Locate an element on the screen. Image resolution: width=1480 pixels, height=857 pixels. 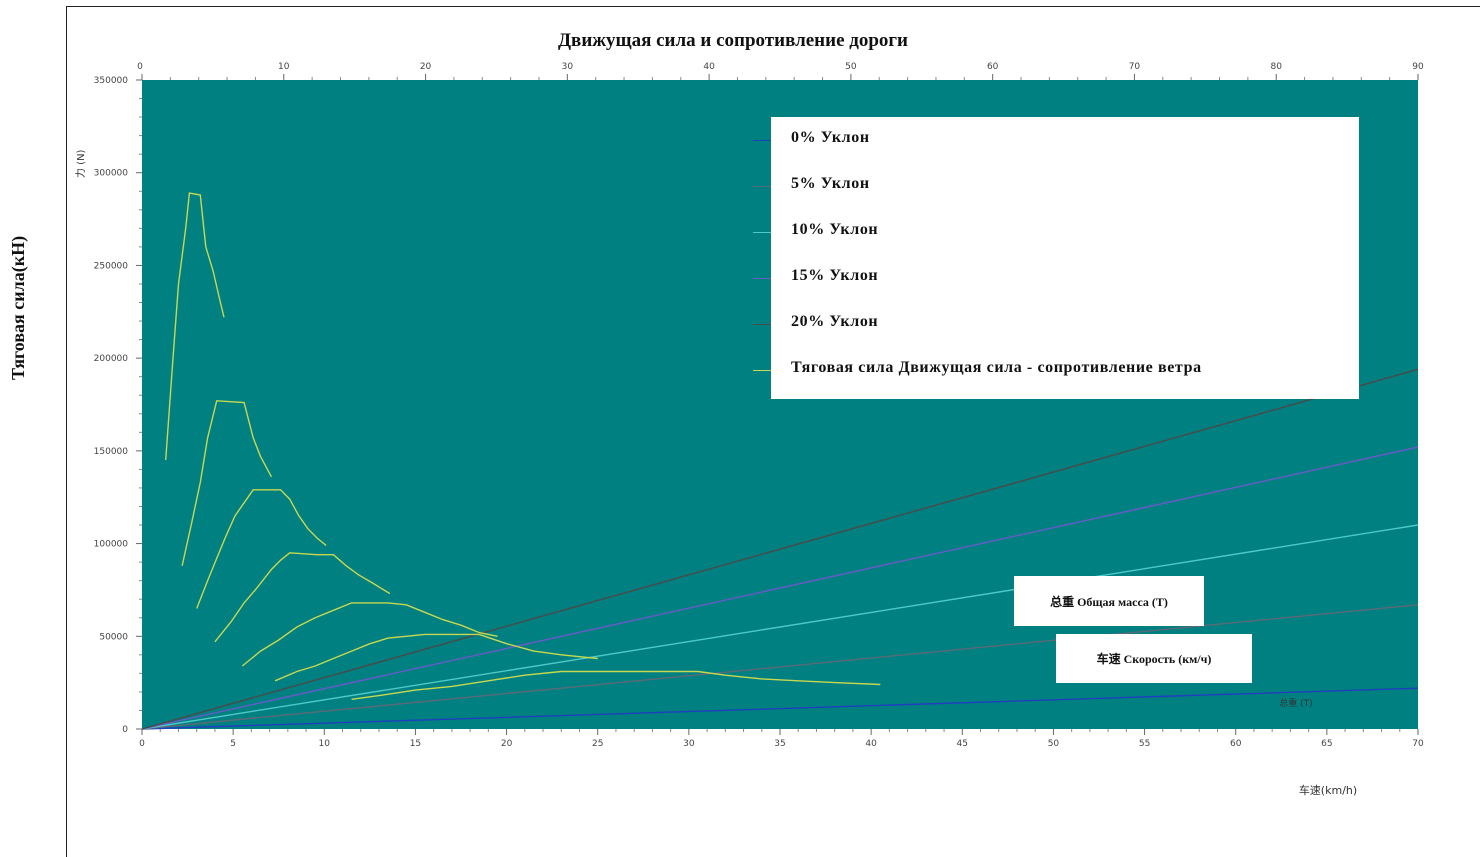
y-tick-label: 150000 is located at coordinates (111, 452).